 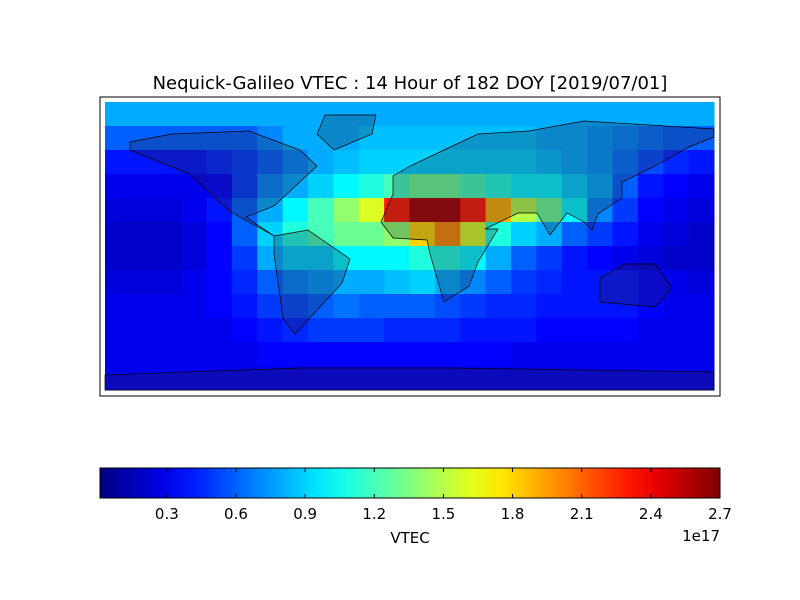 What do you see at coordinates (720, 514) in the screenshot?
I see `colorbar-tick-label: 2.7` at bounding box center [720, 514].